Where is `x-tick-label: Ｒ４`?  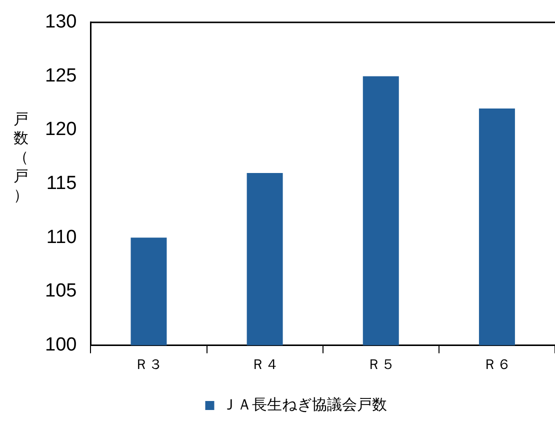 x-tick-label: Ｒ４ is located at coordinates (264, 365).